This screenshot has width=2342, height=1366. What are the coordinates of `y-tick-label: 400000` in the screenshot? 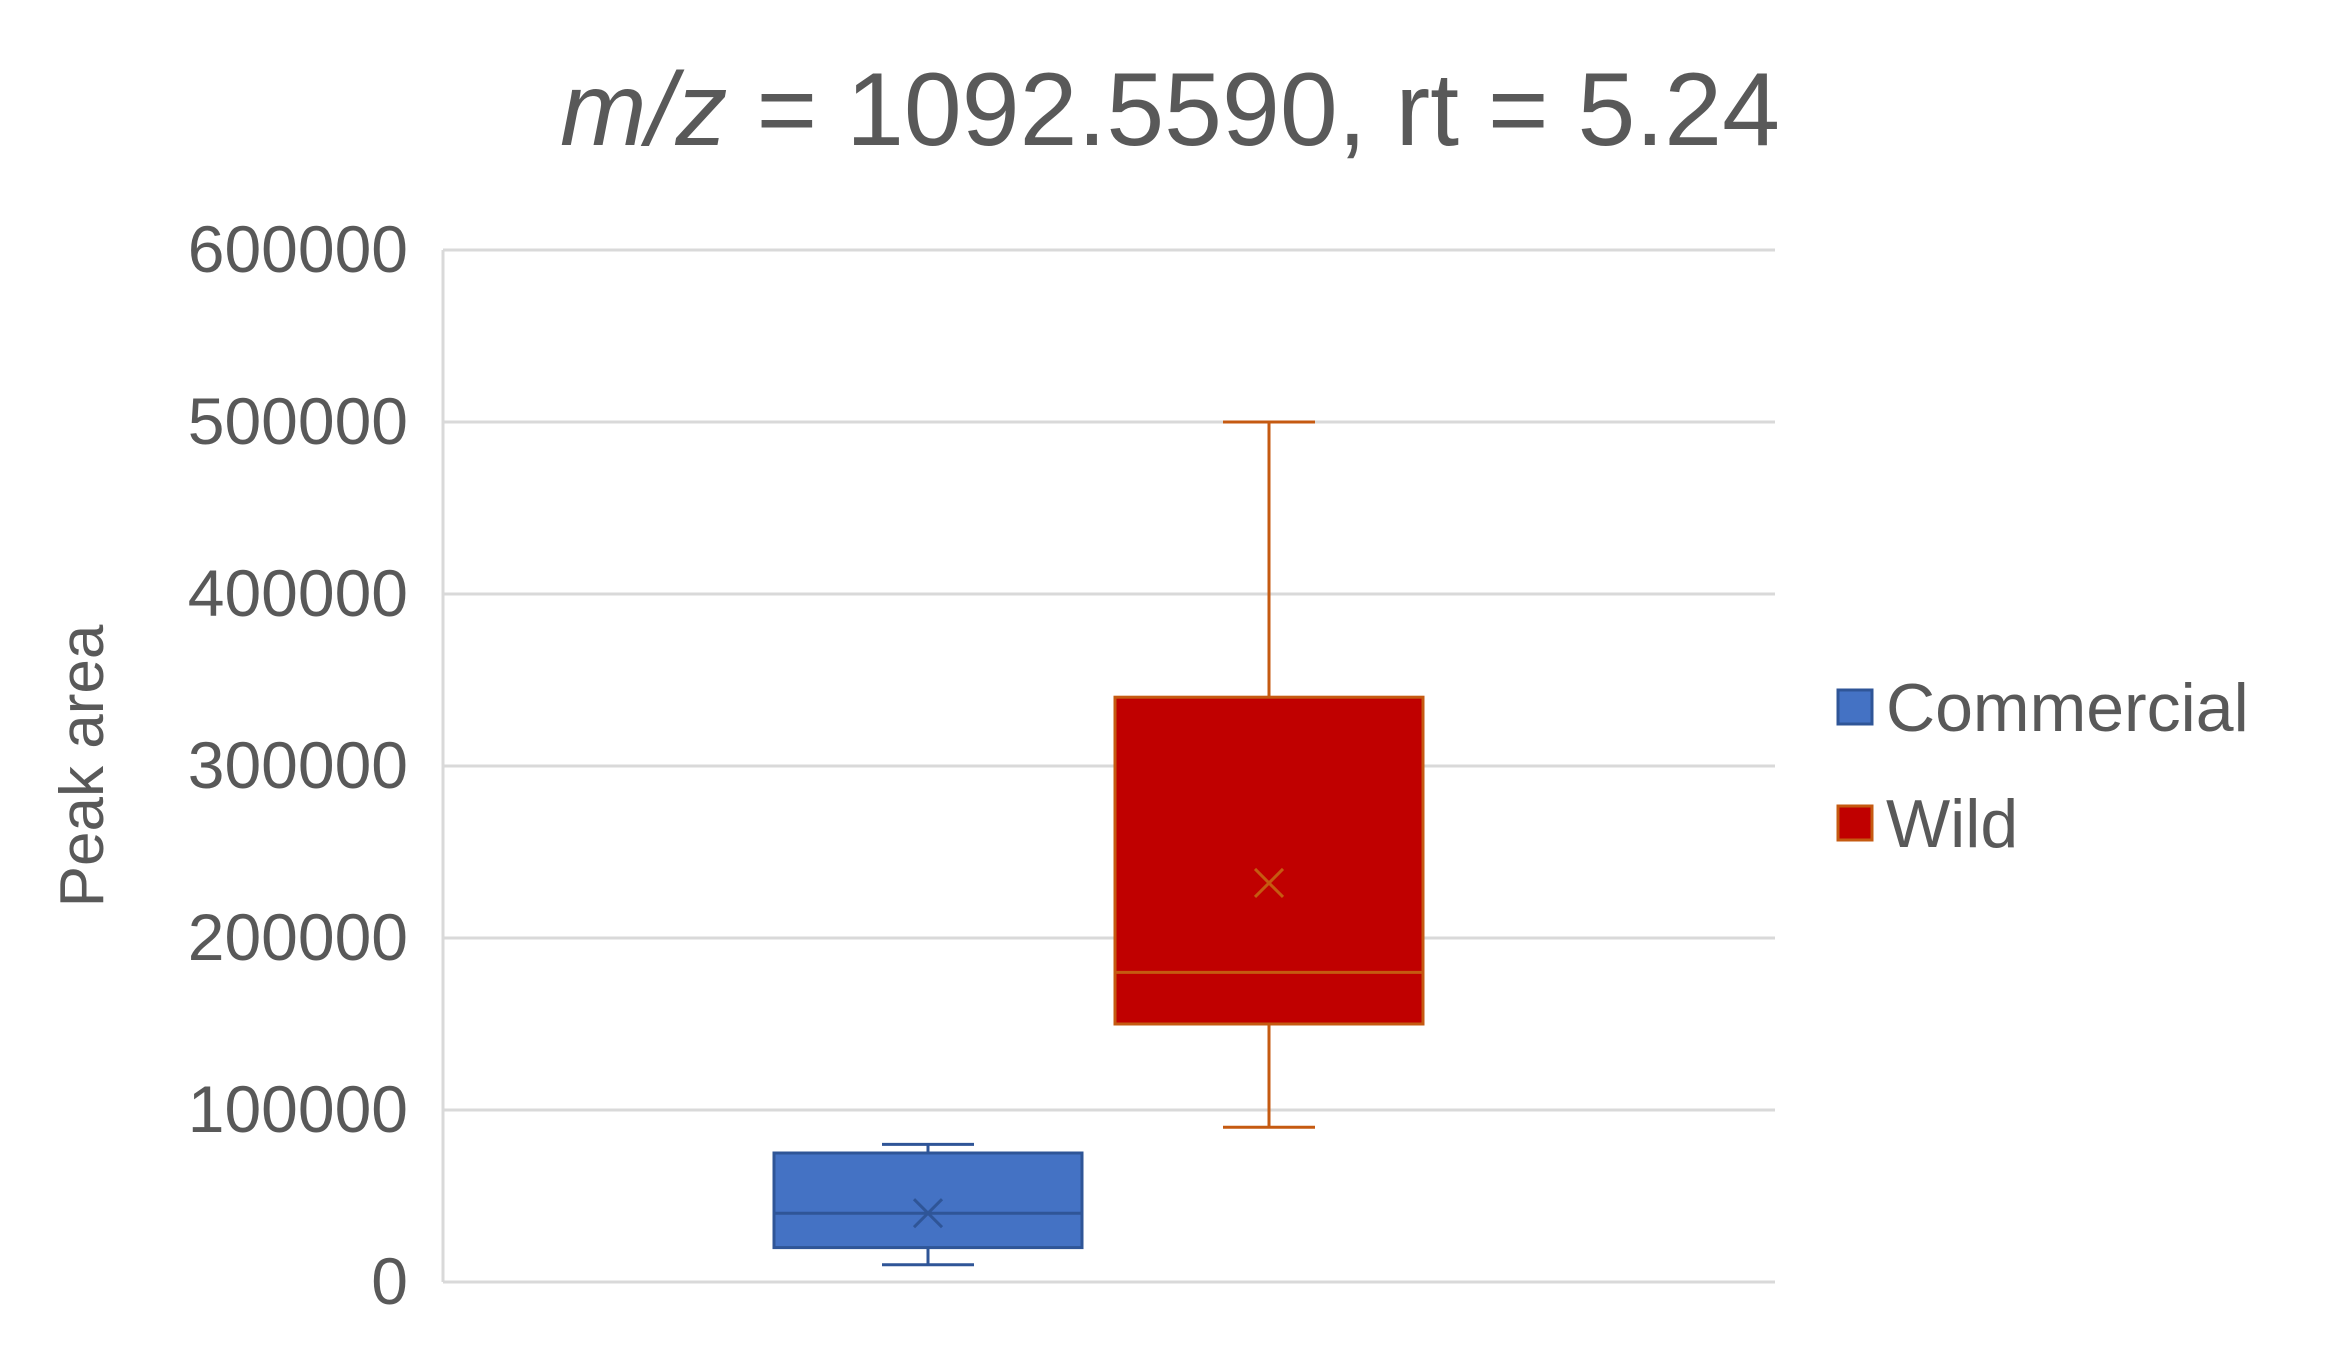 It's located at (298, 593).